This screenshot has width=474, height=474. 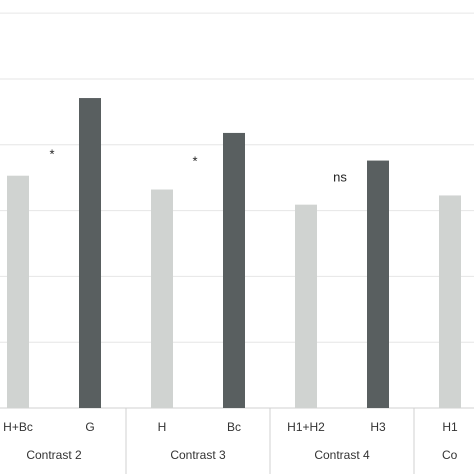 I want to click on group-label: Contrast 4, so click(x=342, y=455).